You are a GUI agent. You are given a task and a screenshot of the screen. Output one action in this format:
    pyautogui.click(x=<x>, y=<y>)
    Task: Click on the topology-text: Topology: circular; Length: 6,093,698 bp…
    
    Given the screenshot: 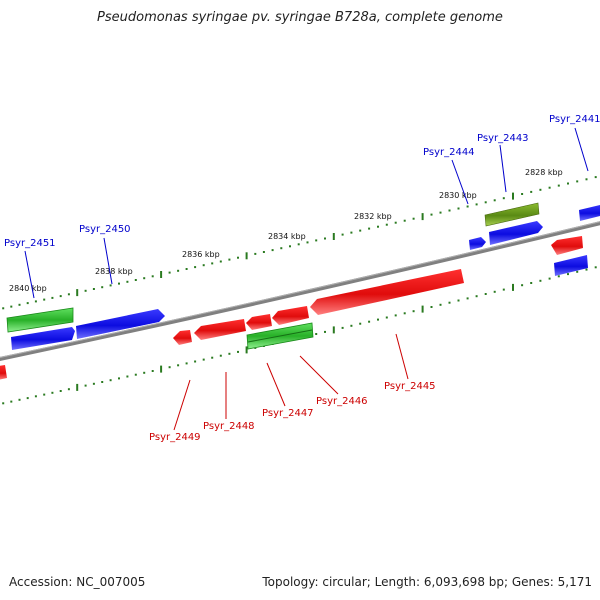 What is the action you would take?
    pyautogui.click(x=427, y=582)
    